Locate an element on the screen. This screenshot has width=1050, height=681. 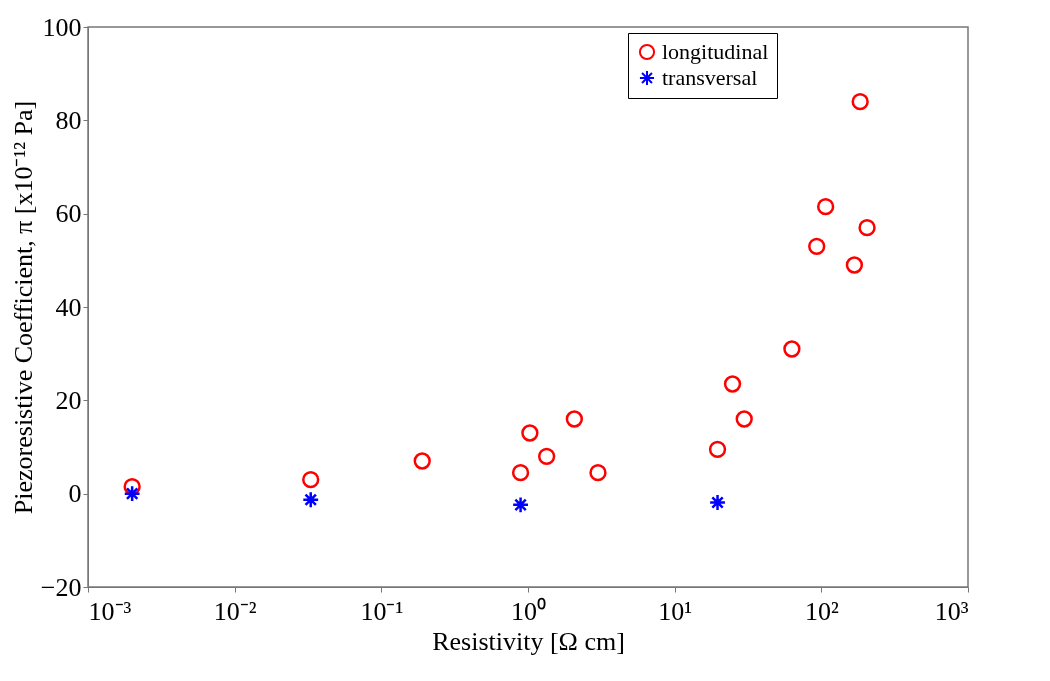
x-tick-label: 10¹ is located at coordinates (675, 611).